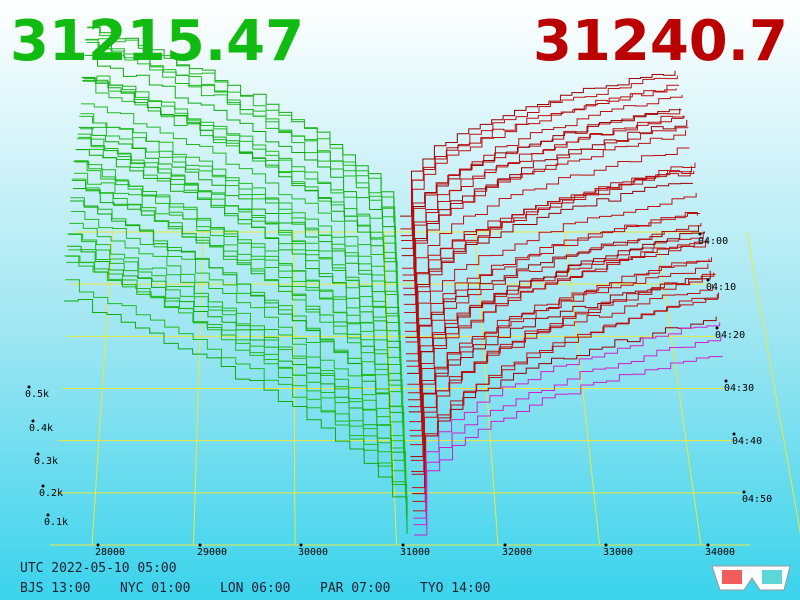  I want to click on volume-label: 0.1k, so click(56, 522).